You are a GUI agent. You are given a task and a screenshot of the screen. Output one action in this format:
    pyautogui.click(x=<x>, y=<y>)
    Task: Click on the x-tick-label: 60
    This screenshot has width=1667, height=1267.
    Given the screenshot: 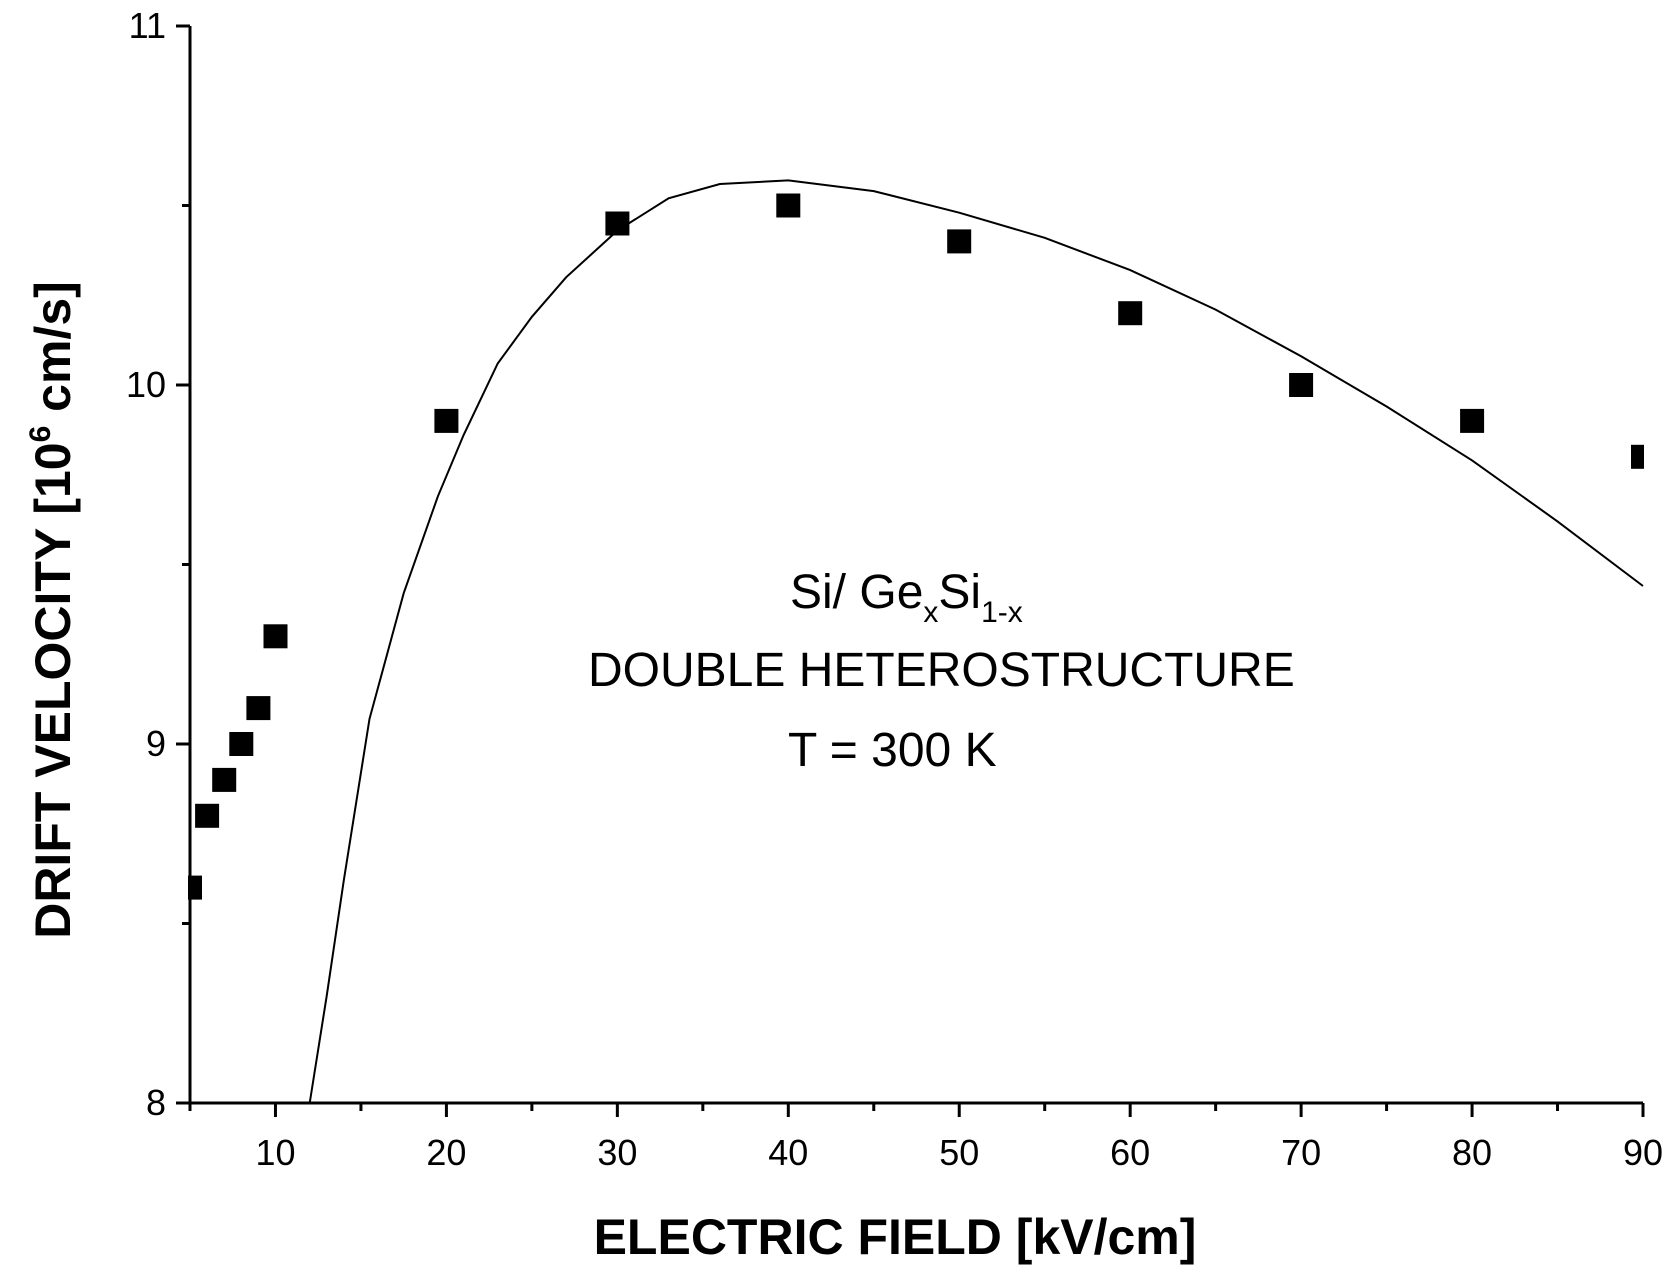 What is the action you would take?
    pyautogui.click(x=1130, y=1152)
    